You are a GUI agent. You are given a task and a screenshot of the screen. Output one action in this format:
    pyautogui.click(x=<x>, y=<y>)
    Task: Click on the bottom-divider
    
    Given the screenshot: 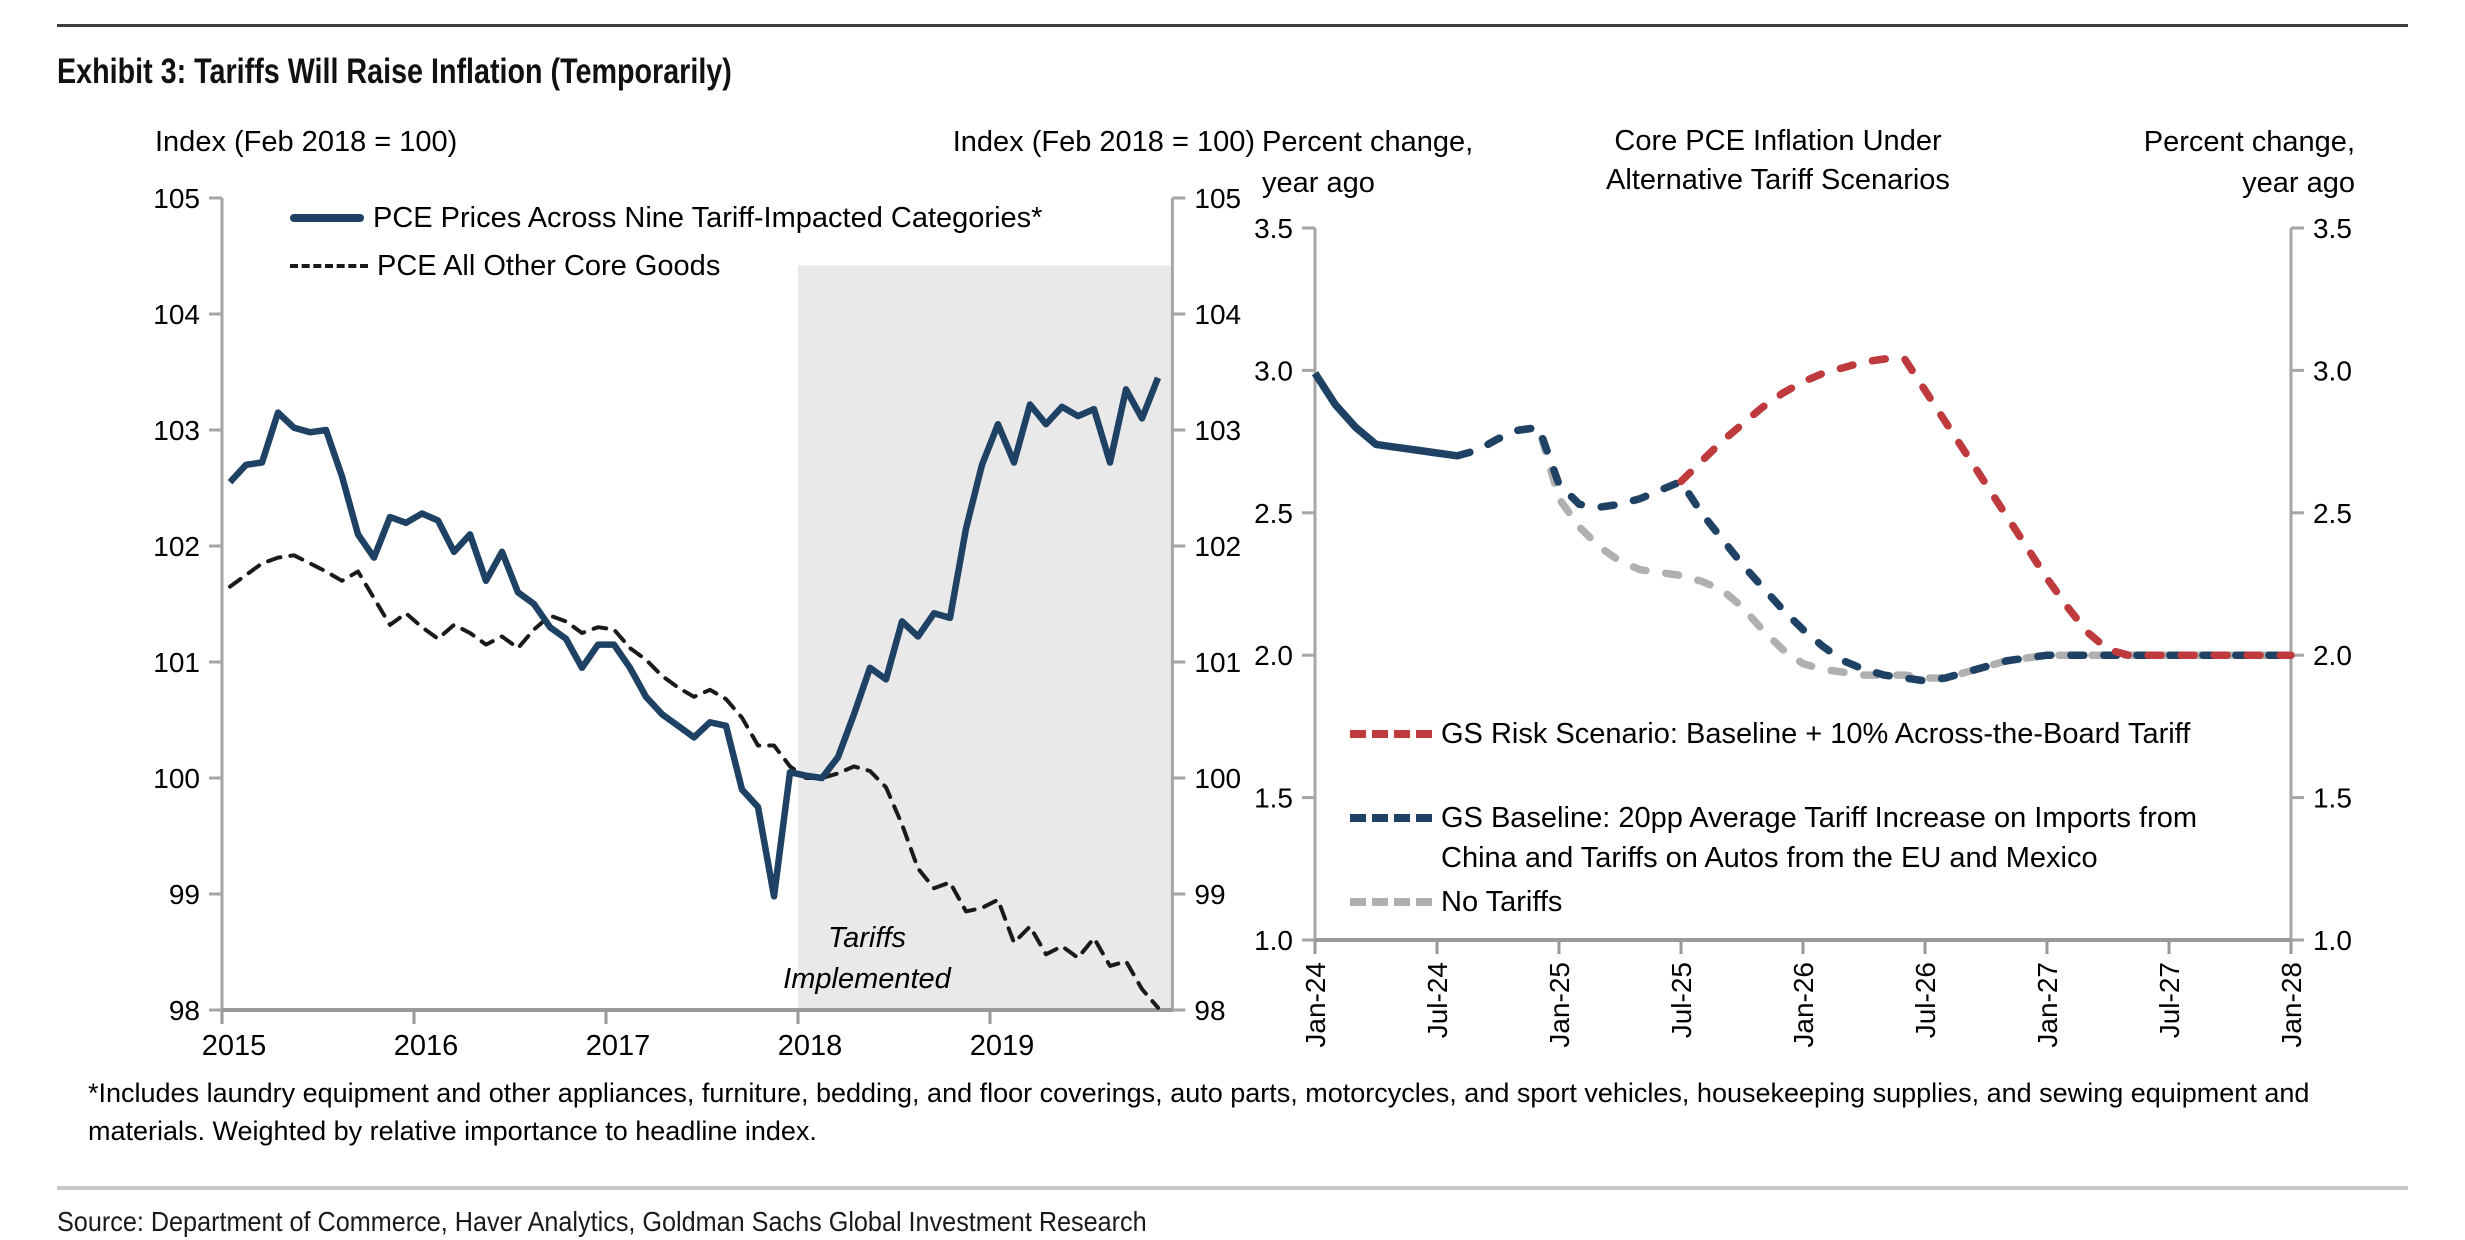 What is the action you would take?
    pyautogui.click(x=1232, y=1188)
    